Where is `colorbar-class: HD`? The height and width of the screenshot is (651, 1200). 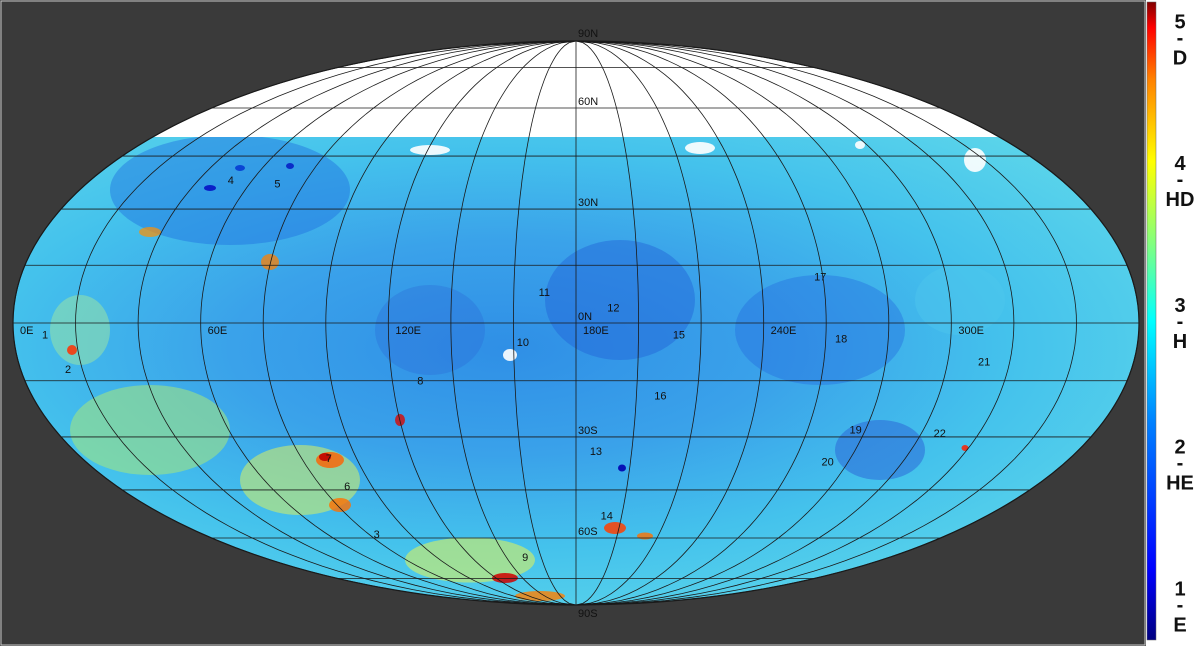
colorbar-class: HD is located at coordinates (1180, 200).